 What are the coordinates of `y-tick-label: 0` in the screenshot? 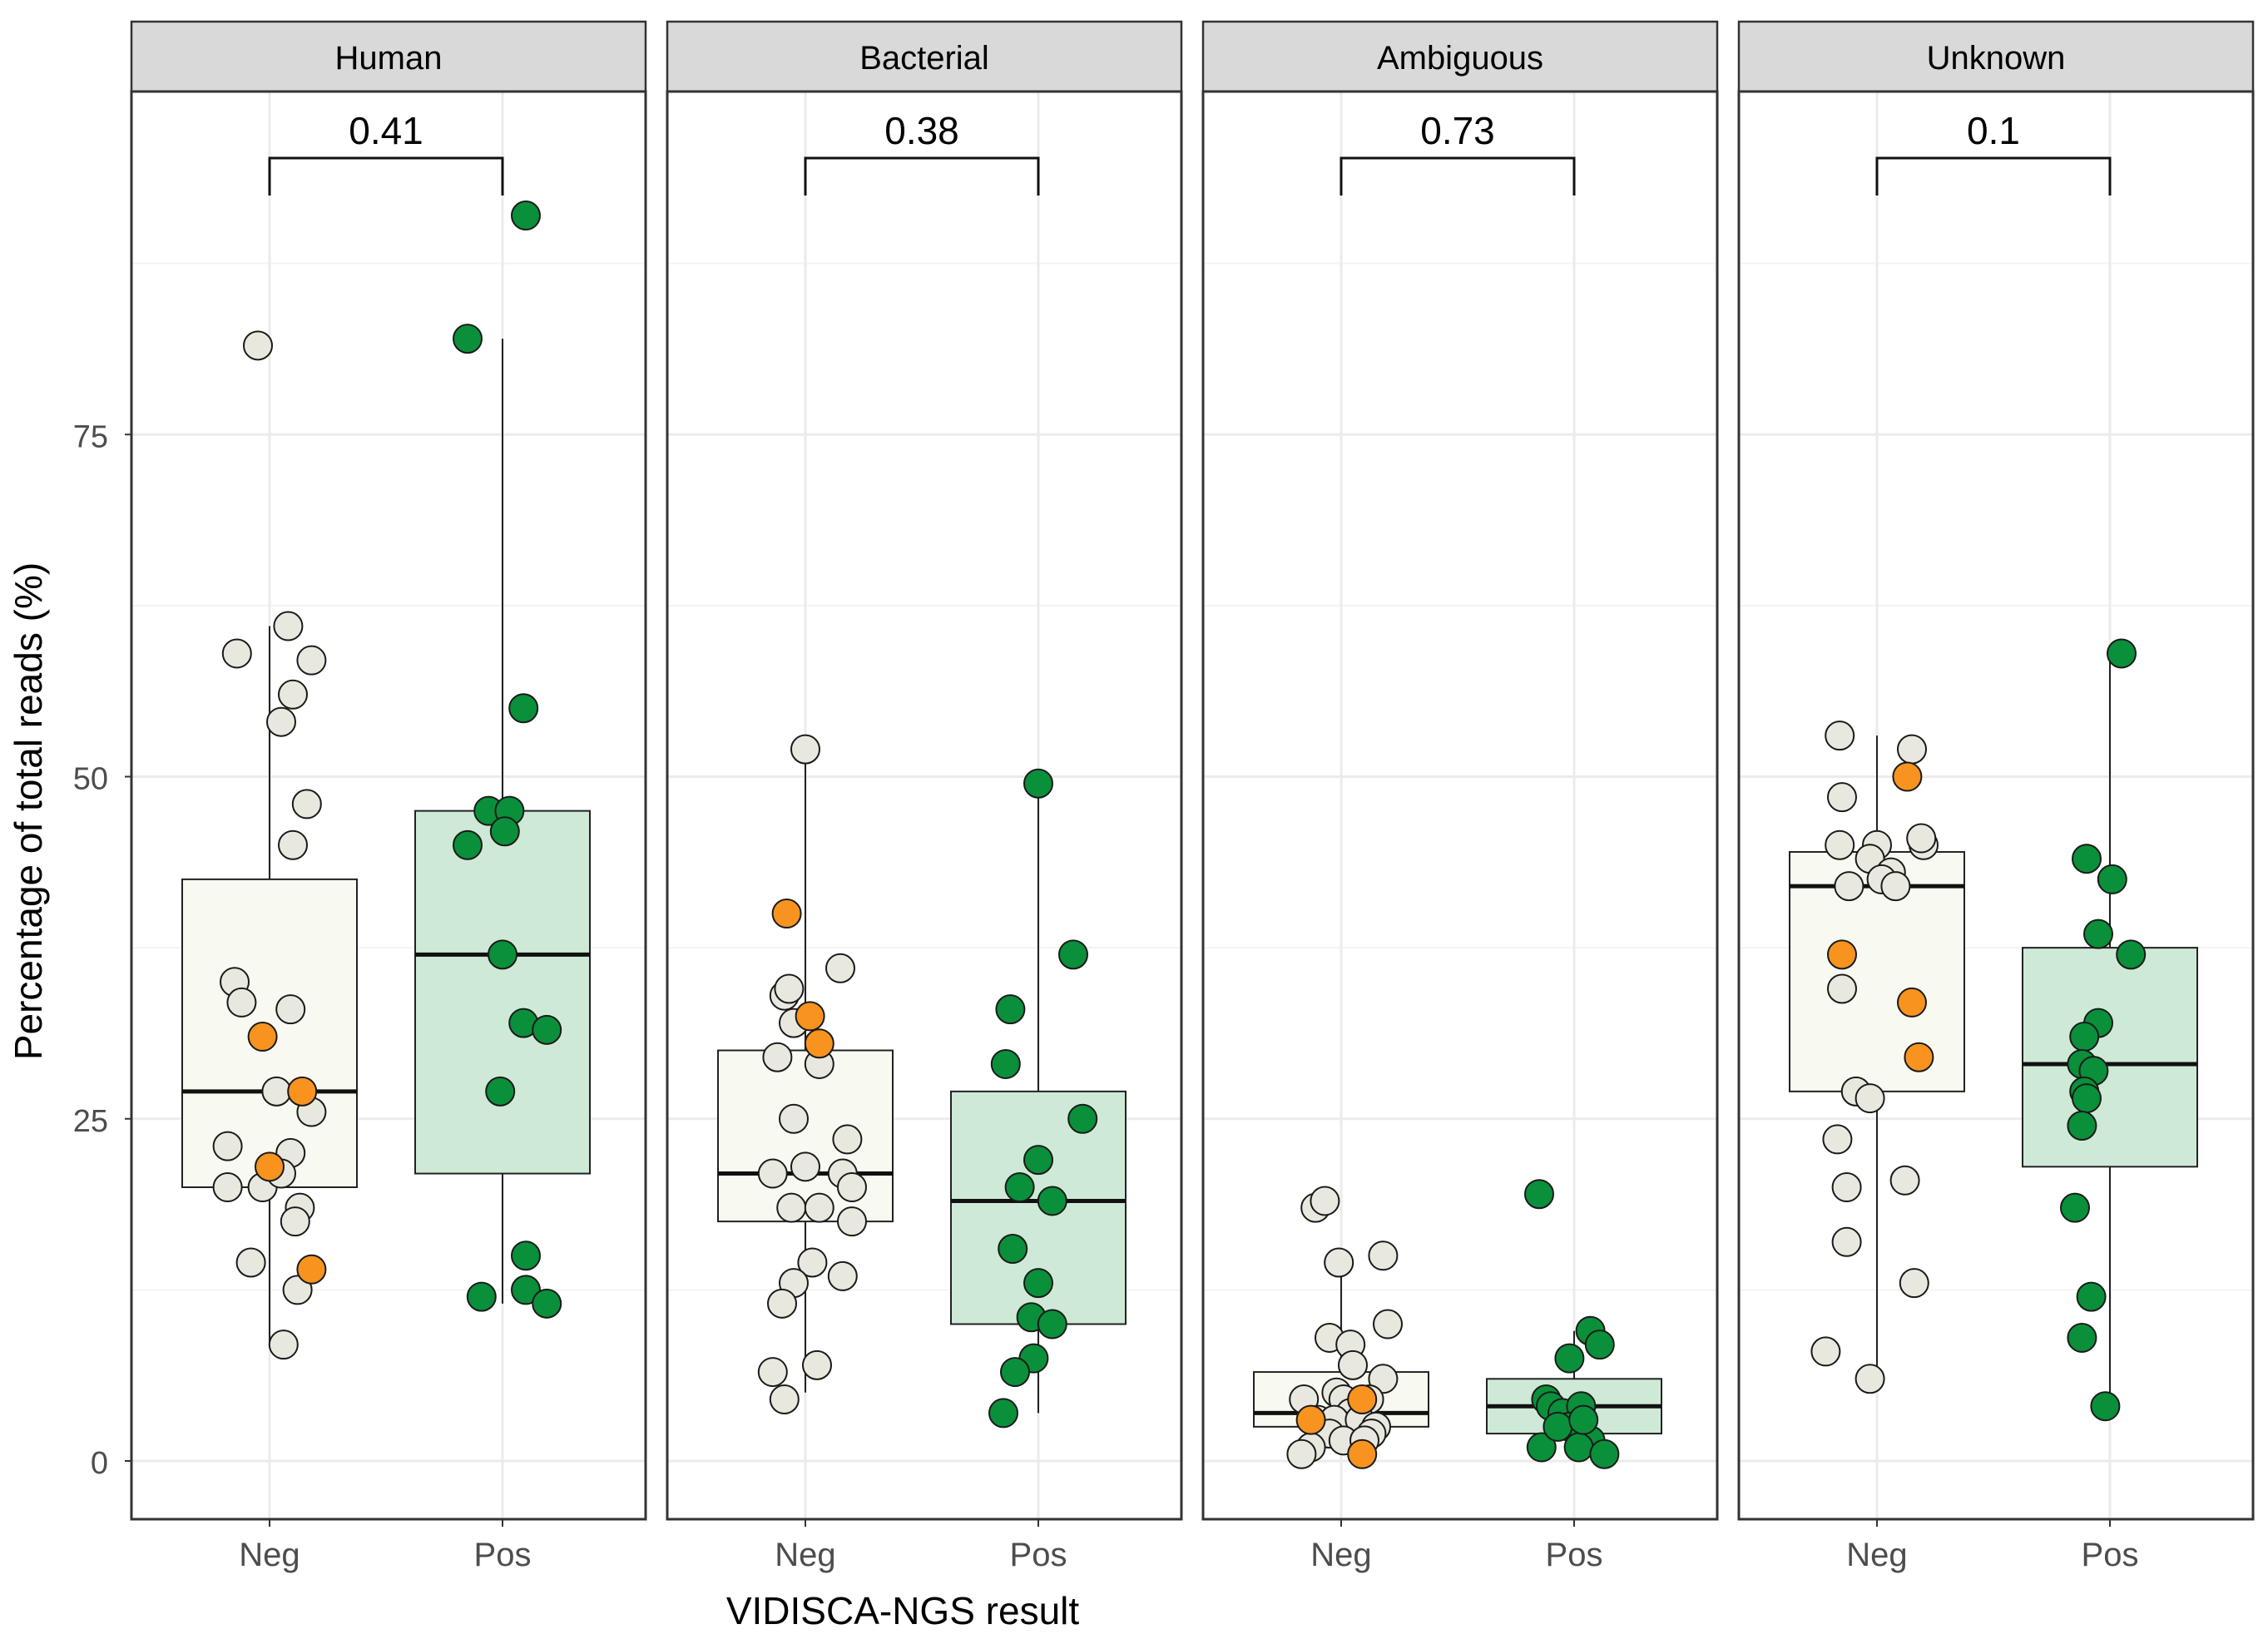 It's located at (99, 1464).